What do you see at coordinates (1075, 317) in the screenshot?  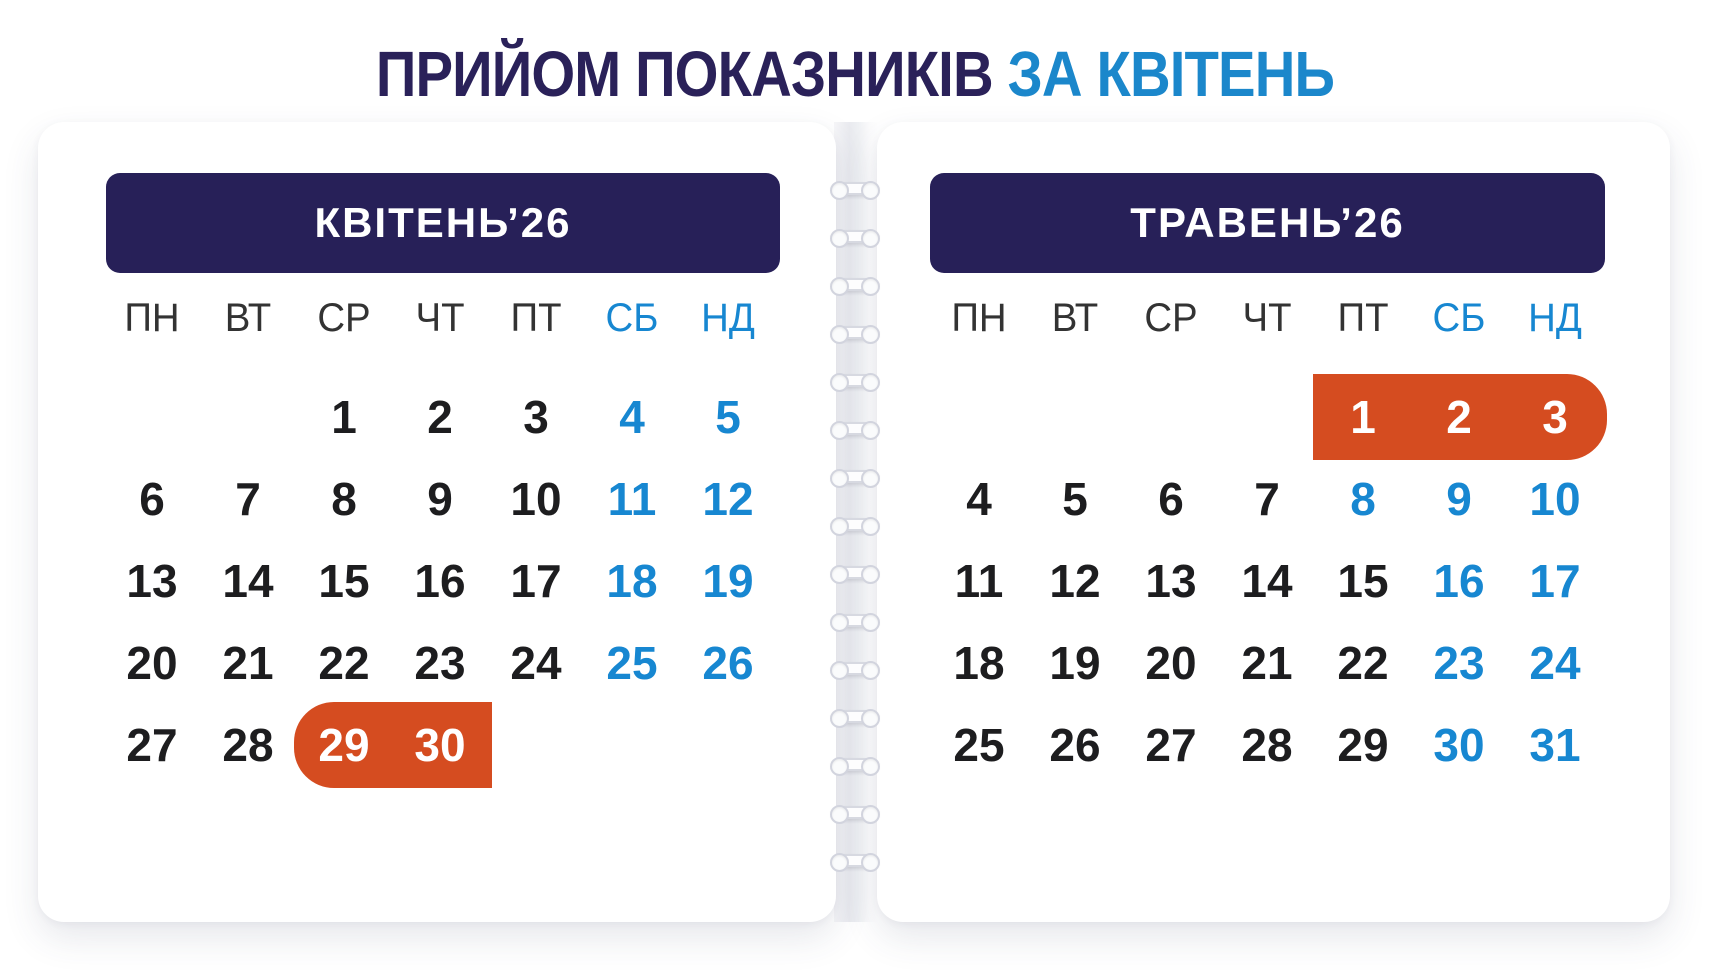 I see `weekday-label-may-1: ВТ` at bounding box center [1075, 317].